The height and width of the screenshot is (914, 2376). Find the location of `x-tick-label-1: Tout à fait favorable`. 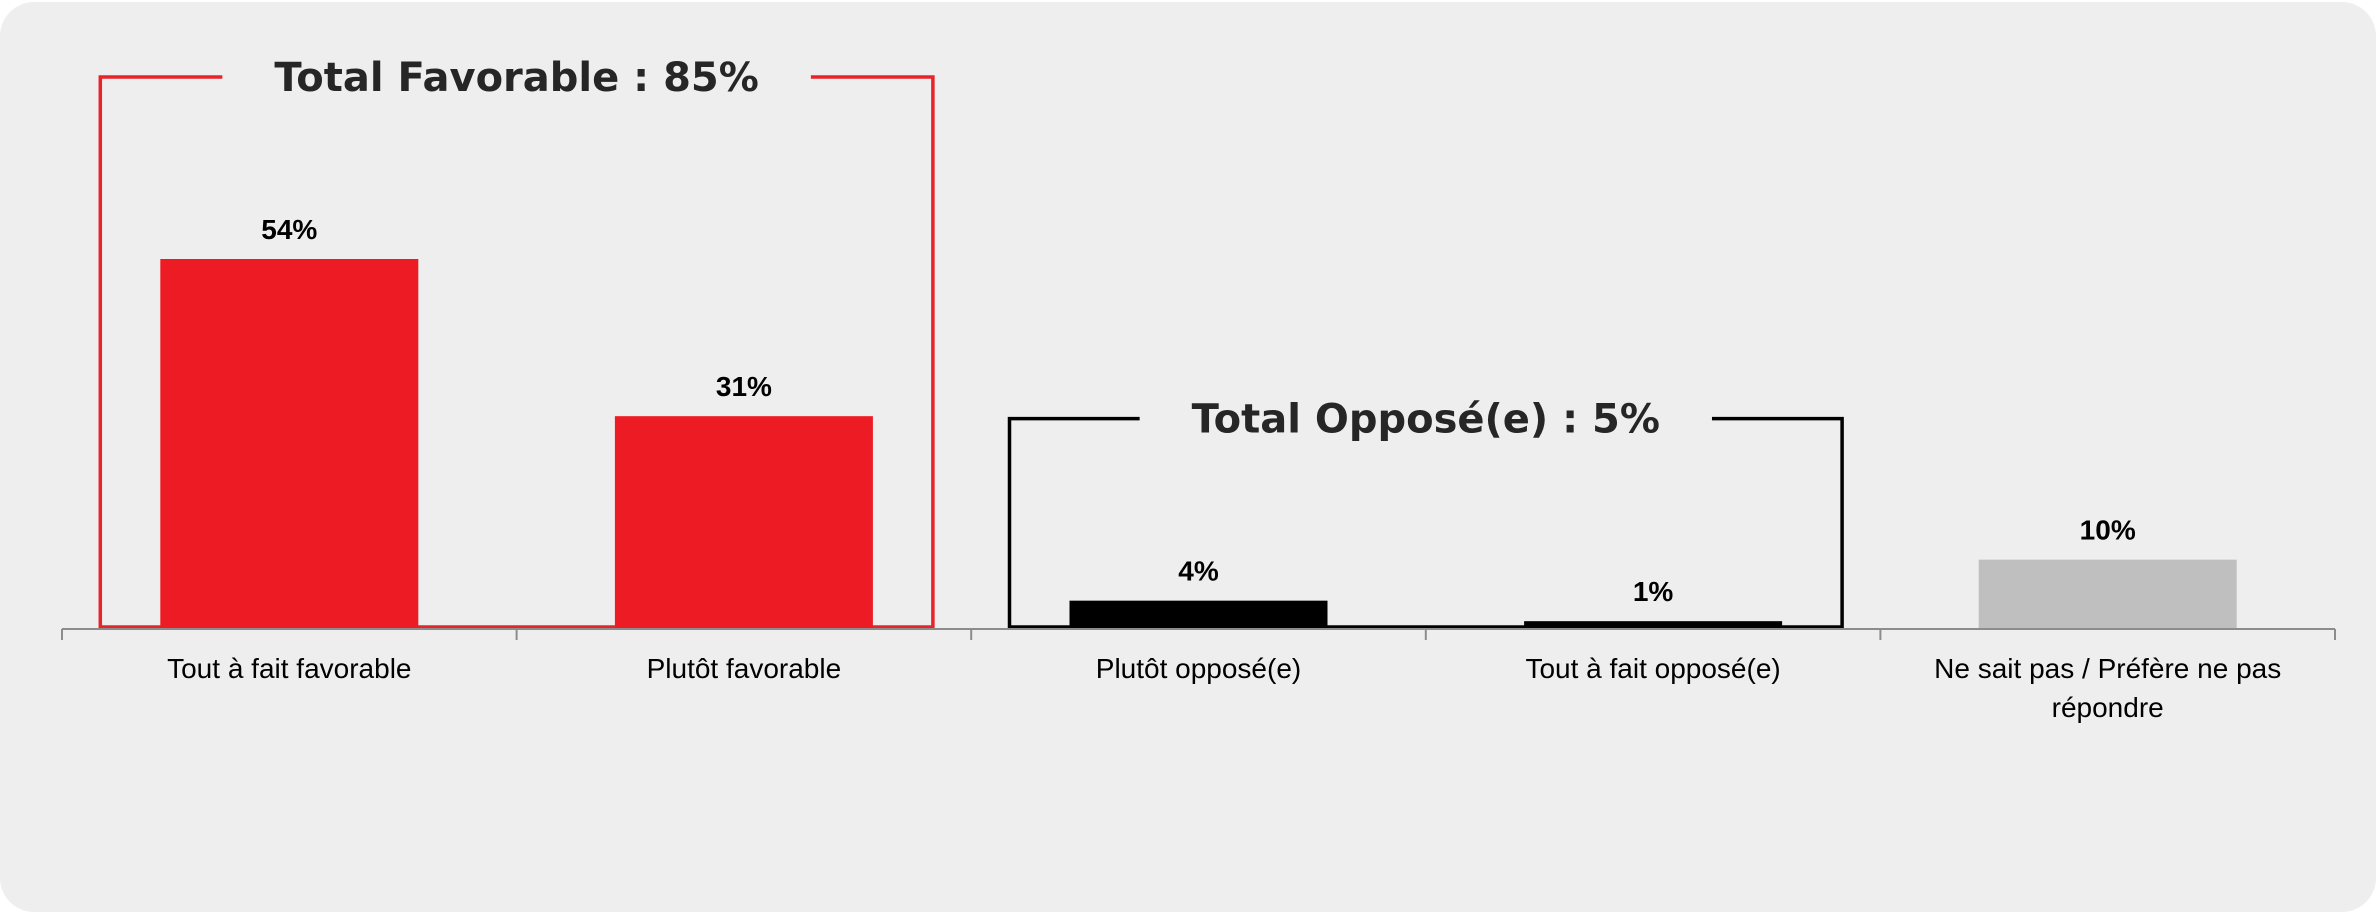

x-tick-label-1: Tout à fait favorable is located at coordinates (289, 668).